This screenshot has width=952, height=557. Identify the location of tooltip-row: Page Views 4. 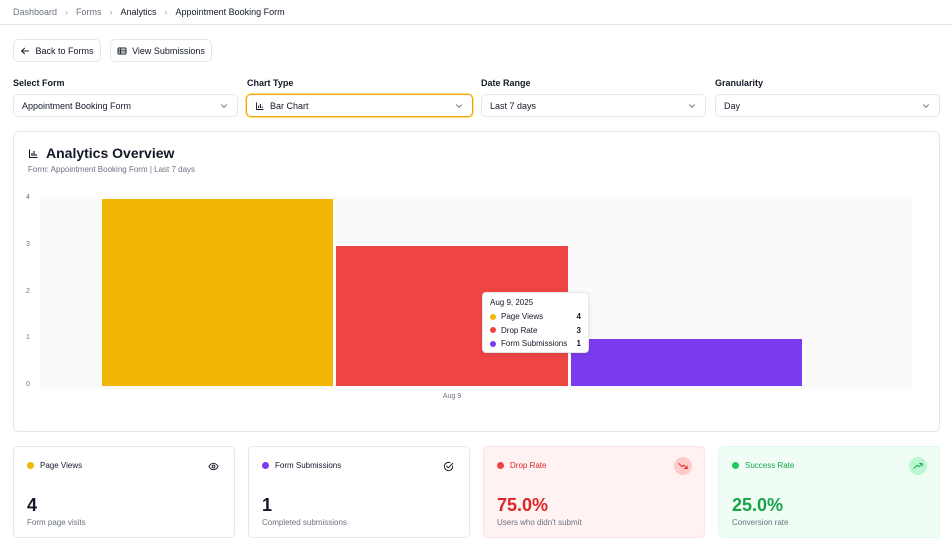
(535, 317).